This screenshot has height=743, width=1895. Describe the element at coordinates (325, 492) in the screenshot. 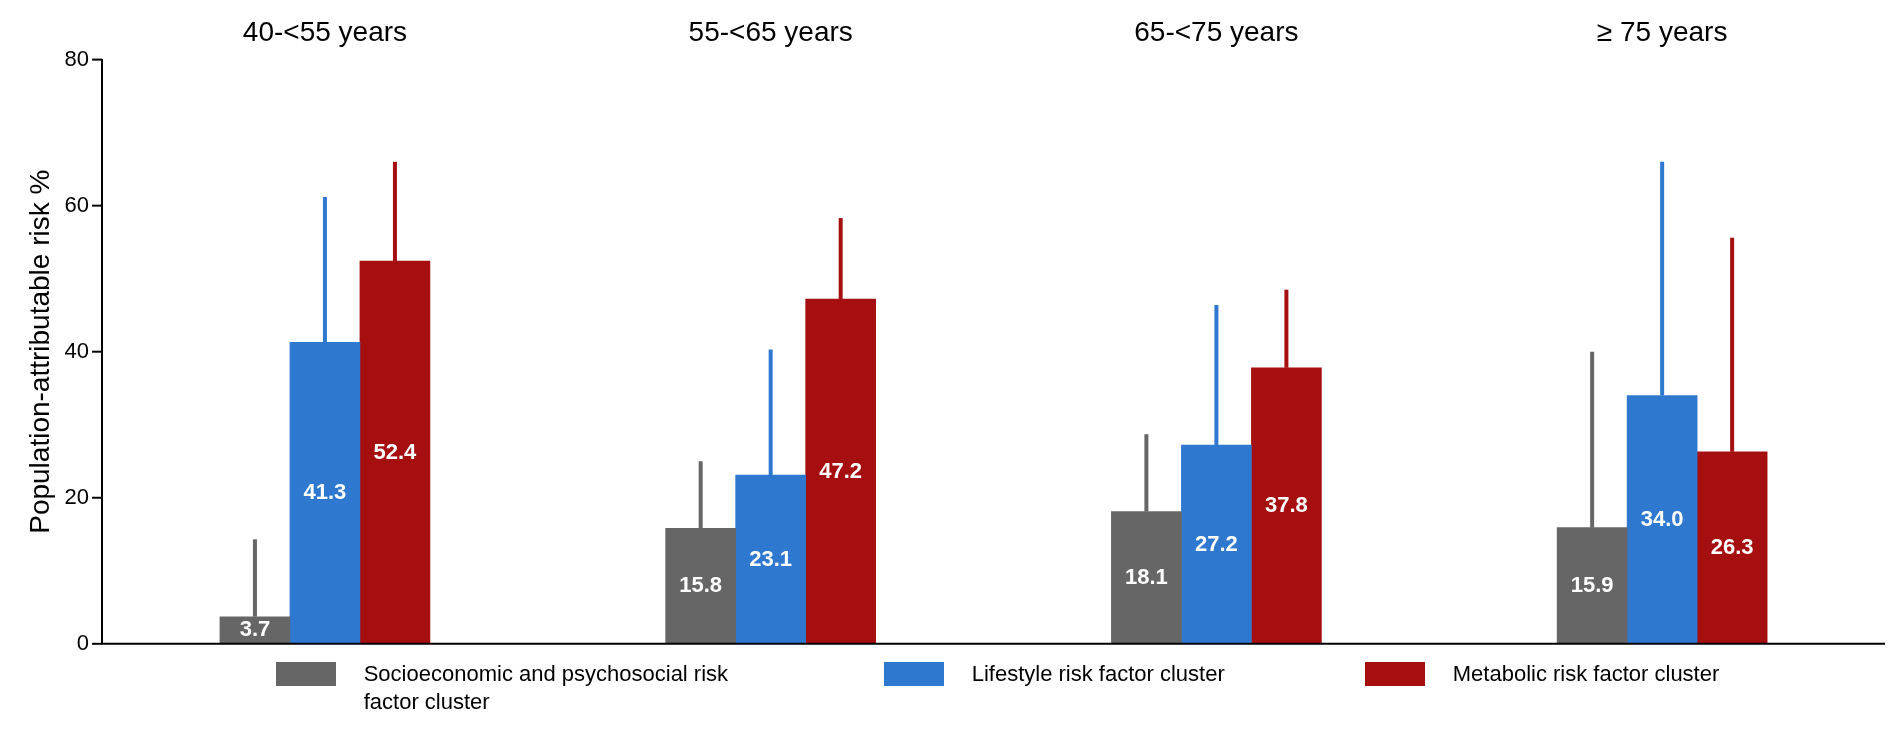

I see `data-label: 41.3` at that location.